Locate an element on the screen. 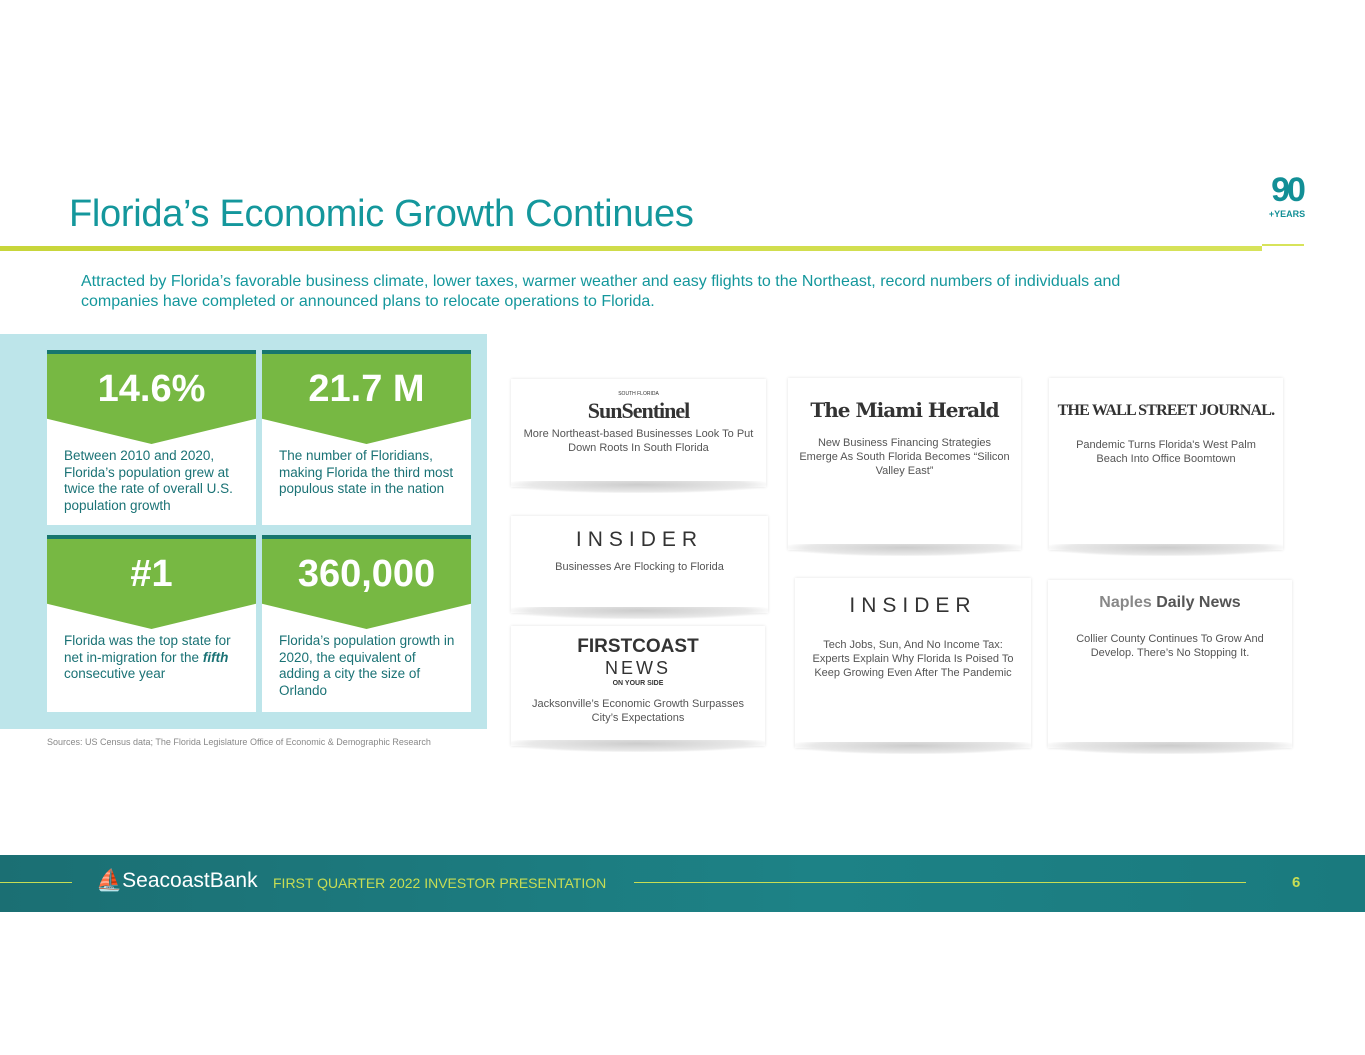 The width and height of the screenshot is (1365, 1055). stat-banner: #1 is located at coordinates (151, 584).